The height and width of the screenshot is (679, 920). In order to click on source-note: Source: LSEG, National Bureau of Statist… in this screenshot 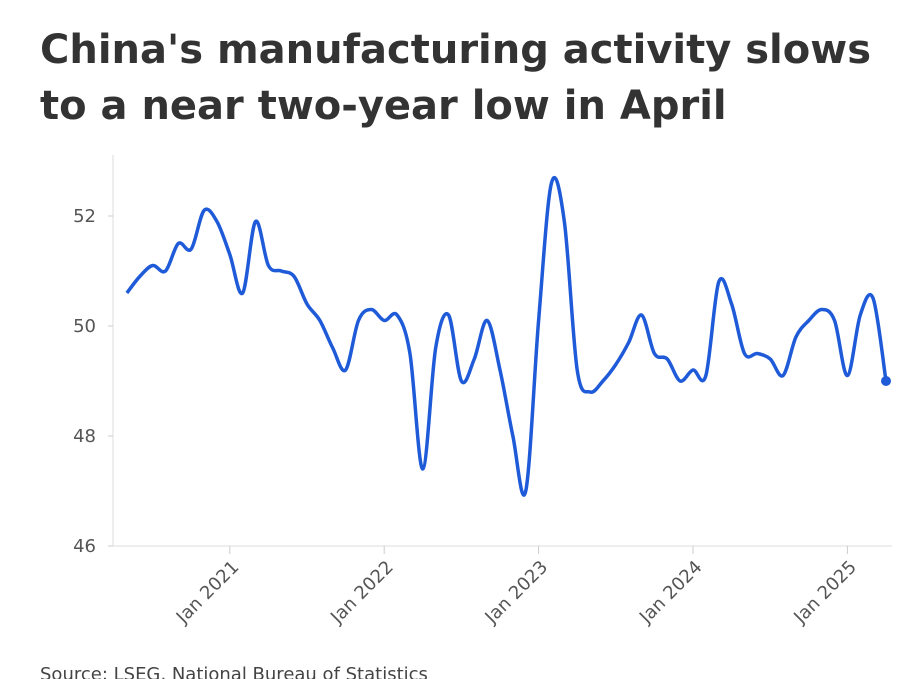, I will do `click(234, 671)`.